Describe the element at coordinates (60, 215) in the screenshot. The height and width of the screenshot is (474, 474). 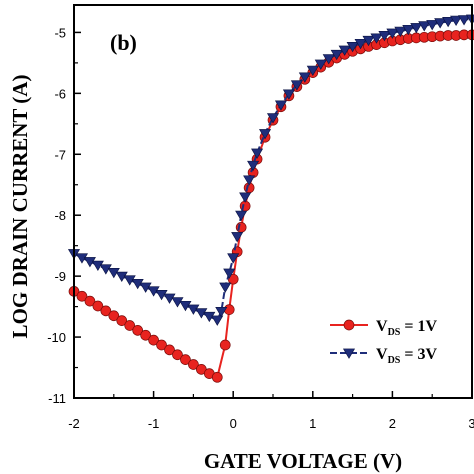
I see `y-tick-label: -8` at that location.